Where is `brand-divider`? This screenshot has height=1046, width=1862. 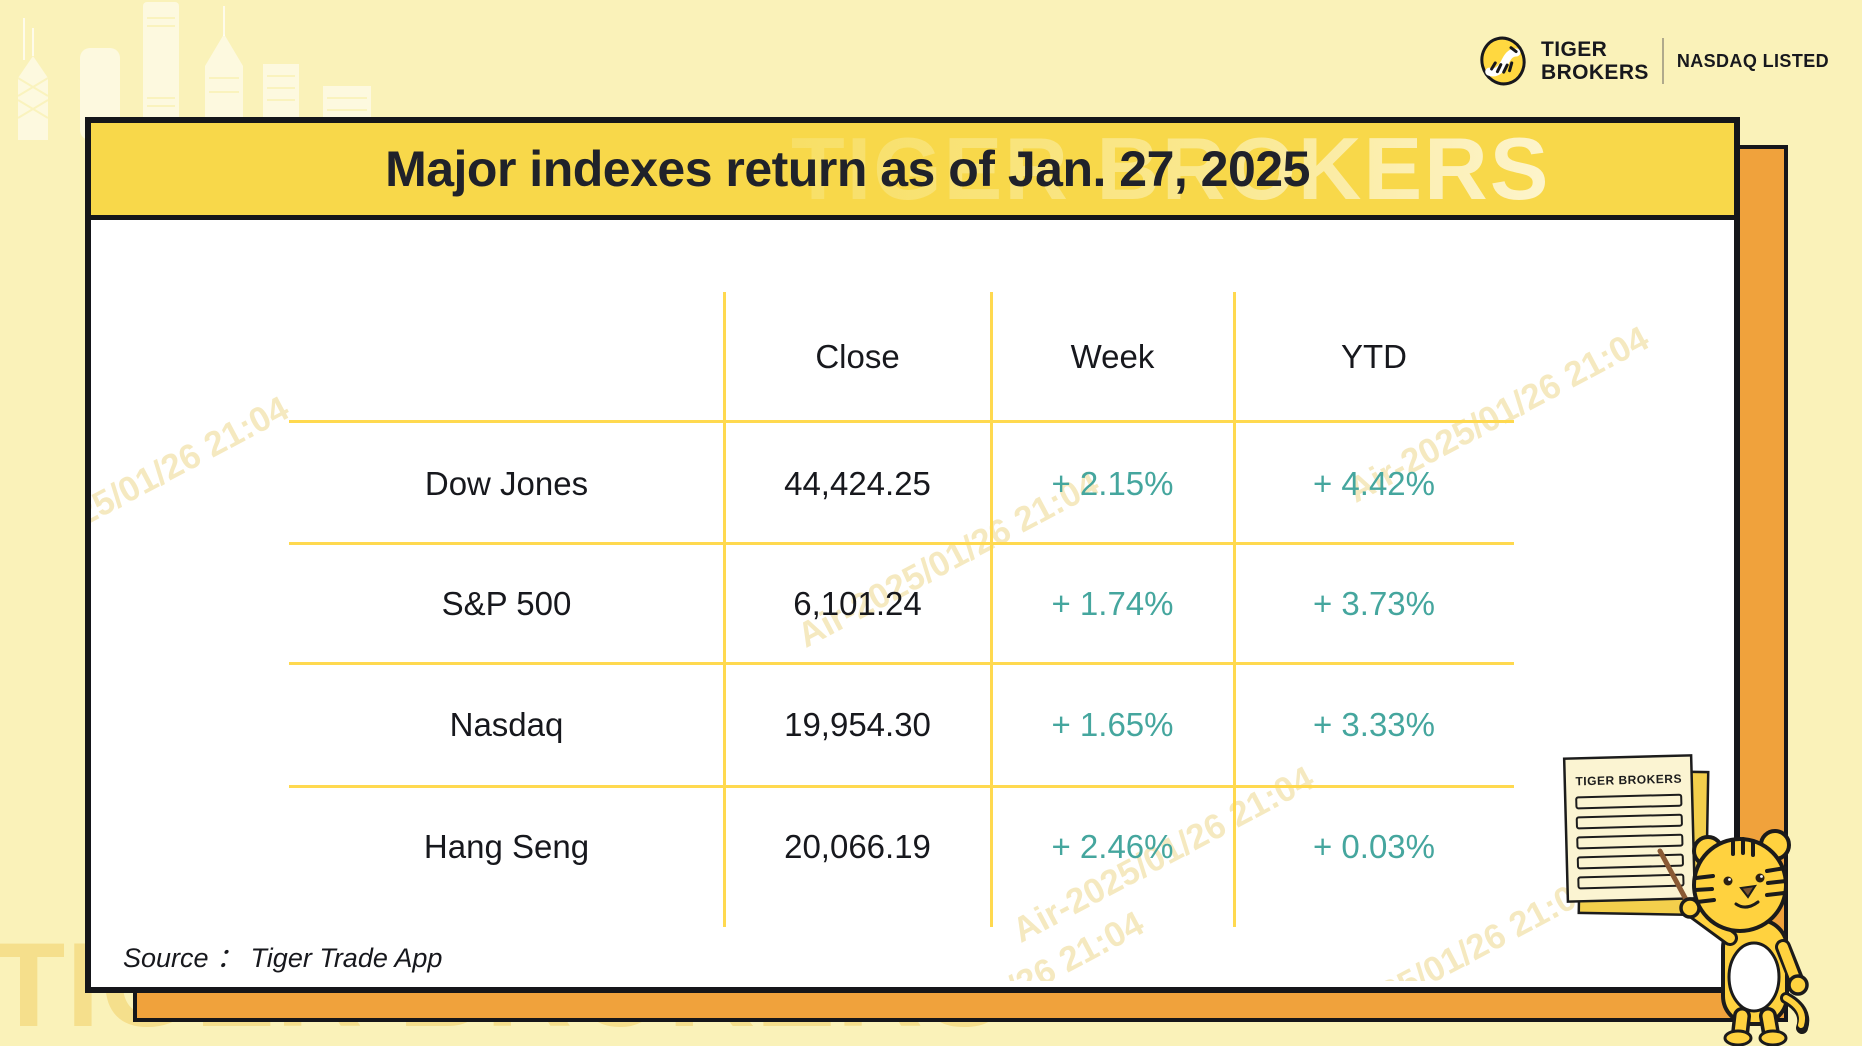
brand-divider is located at coordinates (1662, 61).